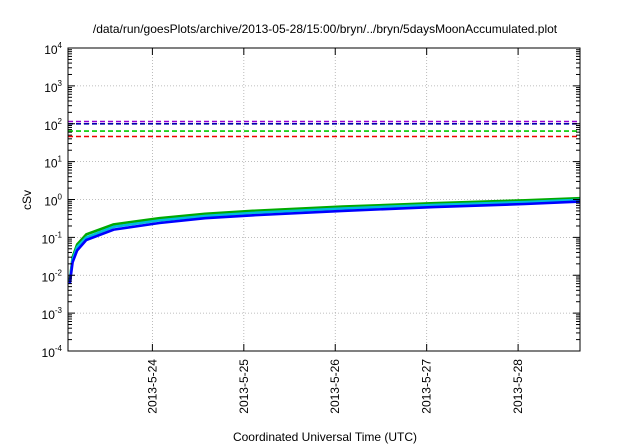 Image resolution: width=640 pixels, height=448 pixels. What do you see at coordinates (52, 352) in the screenshot?
I see `y-tick-label: 10⁻⁴` at bounding box center [52, 352].